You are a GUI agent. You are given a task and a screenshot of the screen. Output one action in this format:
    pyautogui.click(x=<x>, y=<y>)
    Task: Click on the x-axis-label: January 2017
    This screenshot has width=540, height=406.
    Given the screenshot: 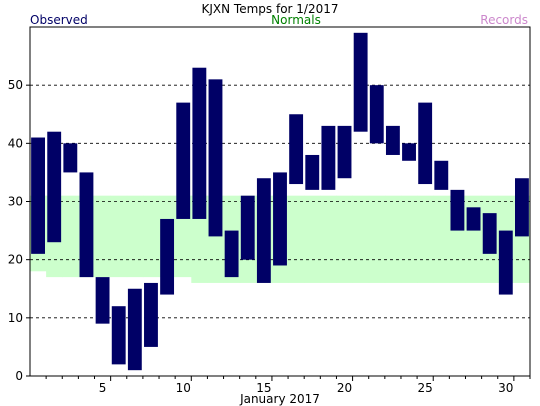 What is the action you would take?
    pyautogui.click(x=279, y=399)
    